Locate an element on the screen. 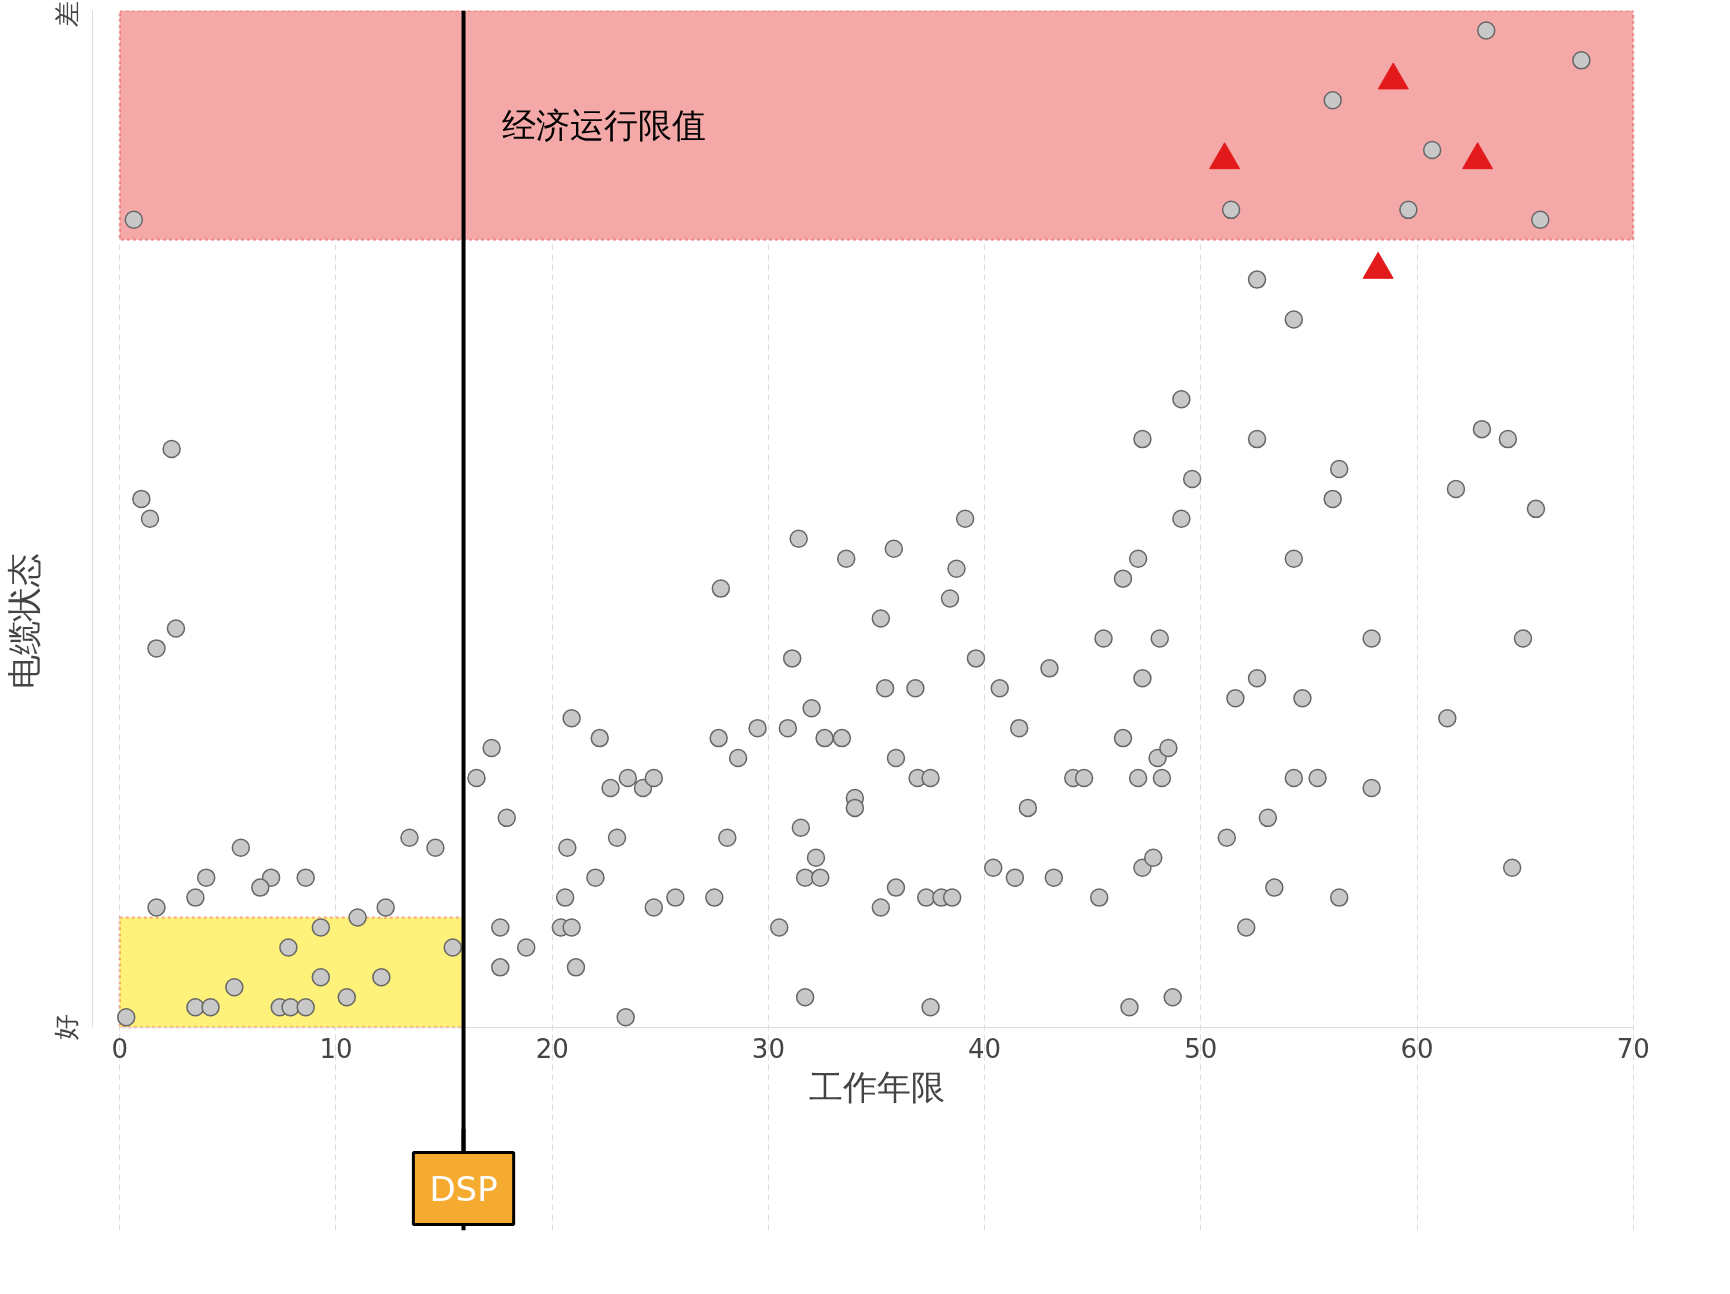 The image size is (1730, 1294). text: 差 is located at coordinates (66, 13).